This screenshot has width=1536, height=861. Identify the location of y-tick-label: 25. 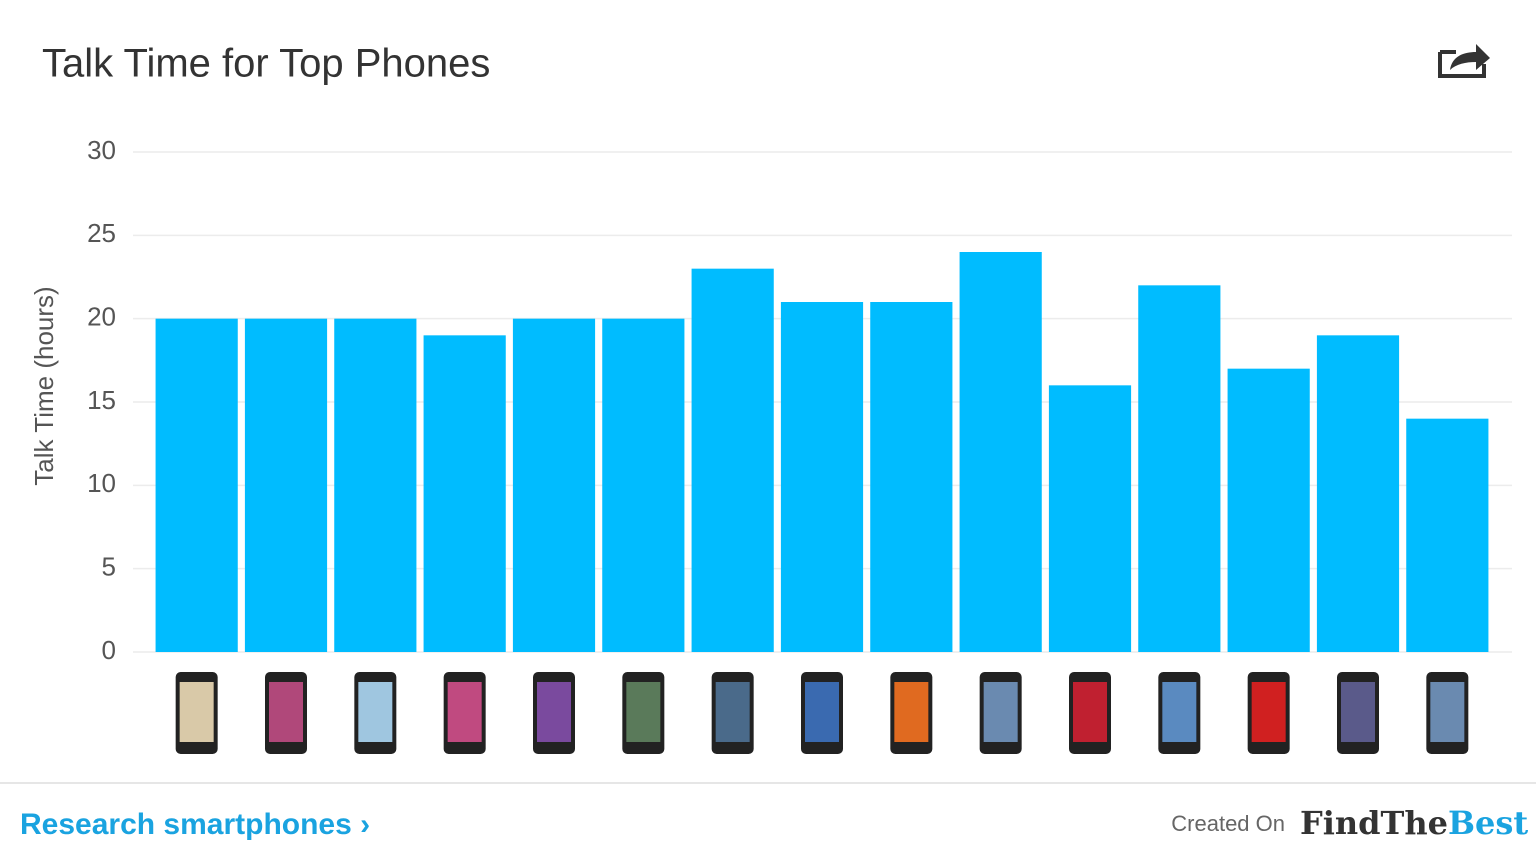
(101, 233).